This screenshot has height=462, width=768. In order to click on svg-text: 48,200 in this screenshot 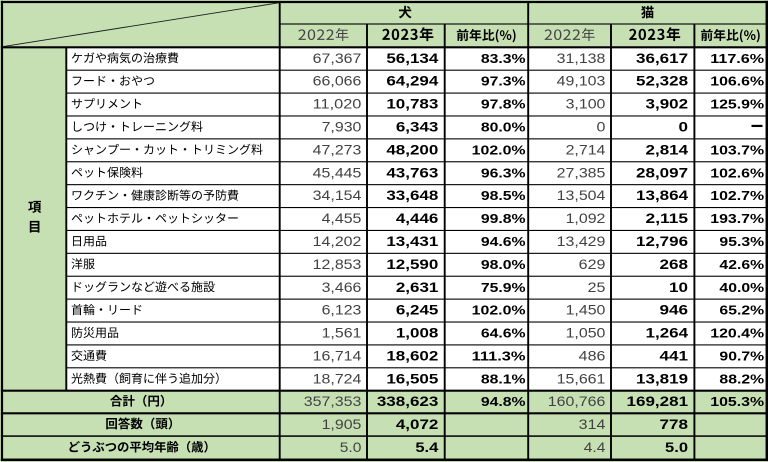, I will do `click(412, 150)`.